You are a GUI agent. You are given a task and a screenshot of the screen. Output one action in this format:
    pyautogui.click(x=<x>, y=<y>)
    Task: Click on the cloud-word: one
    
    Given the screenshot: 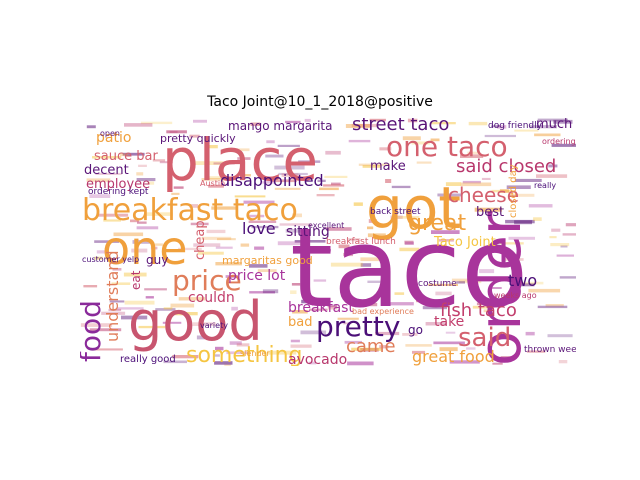 What is the action you would take?
    pyautogui.click(x=145, y=248)
    